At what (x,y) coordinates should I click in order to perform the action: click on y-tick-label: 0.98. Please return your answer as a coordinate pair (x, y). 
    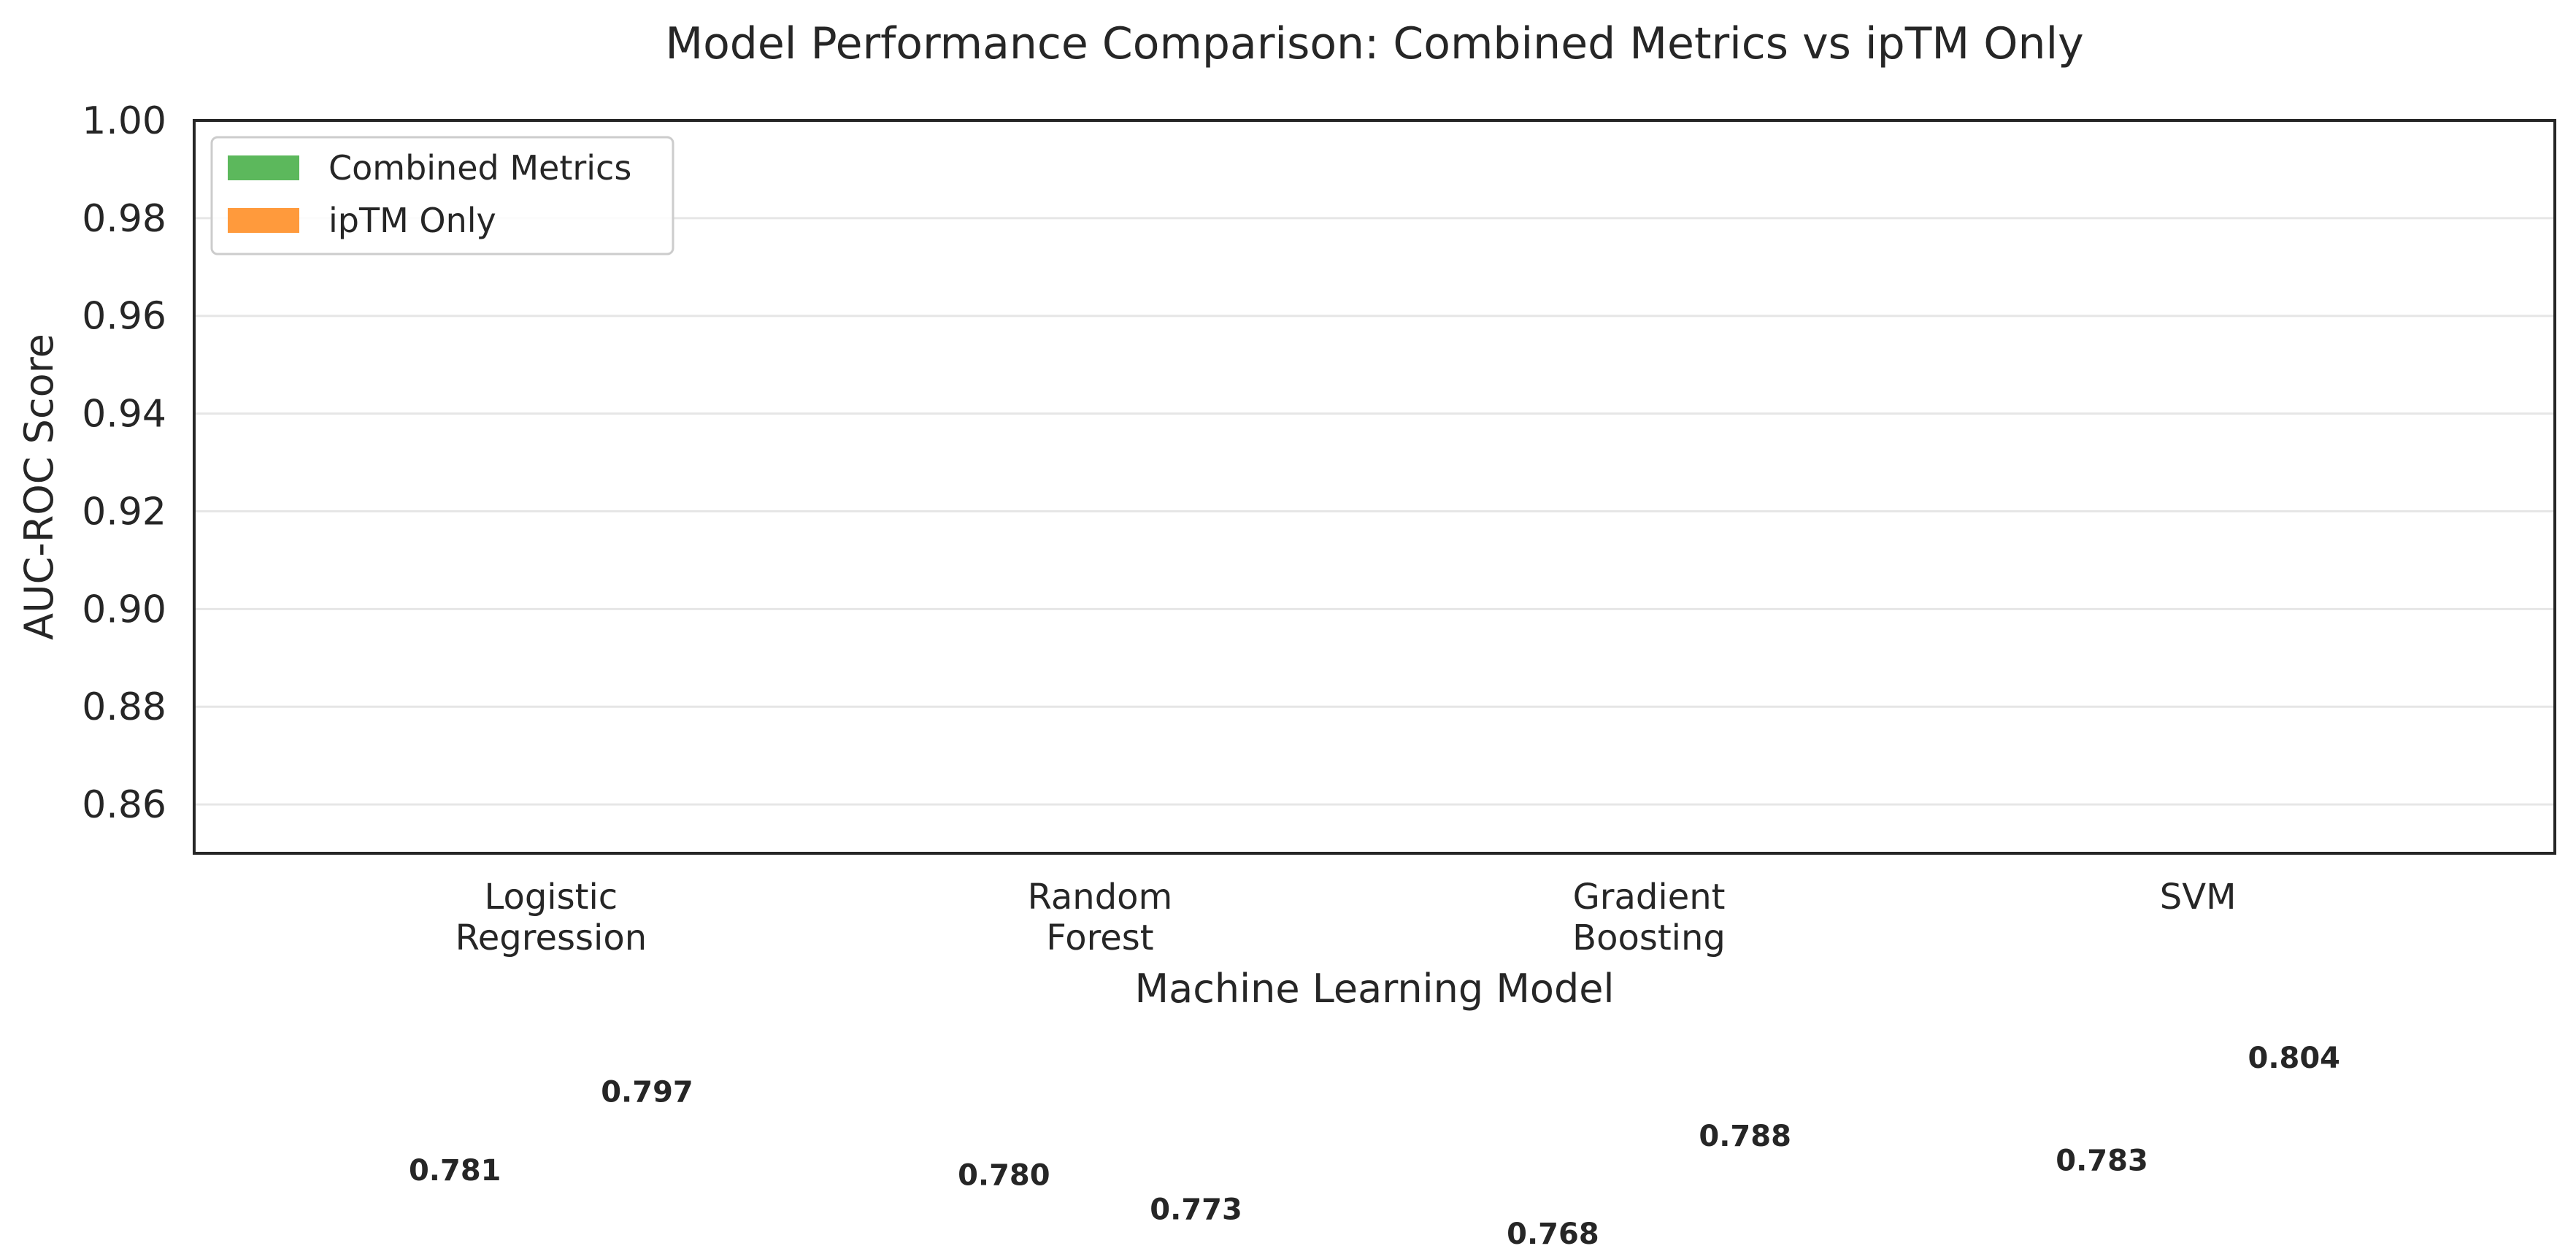
    Looking at the image, I should click on (124, 219).